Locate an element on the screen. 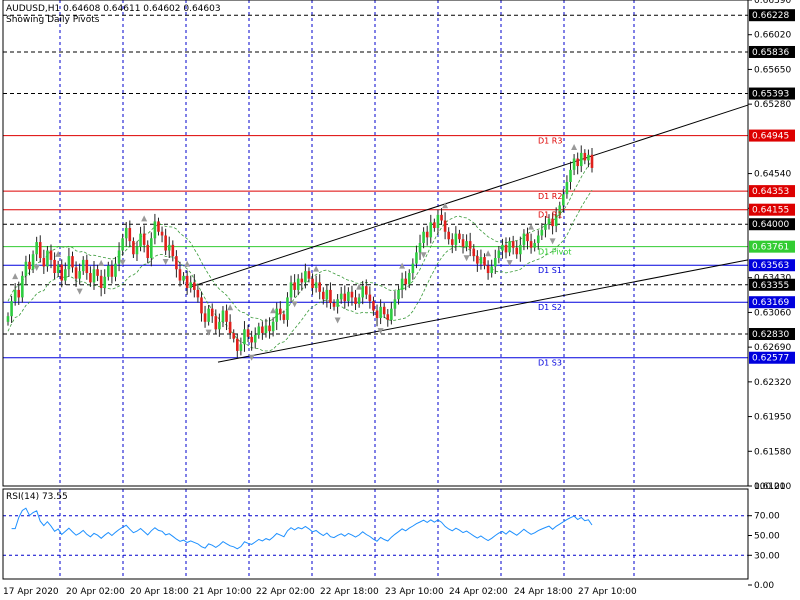 This screenshot has height=600, width=800. time-axis-label: 22 Apr 18:00 is located at coordinates (349, 592).